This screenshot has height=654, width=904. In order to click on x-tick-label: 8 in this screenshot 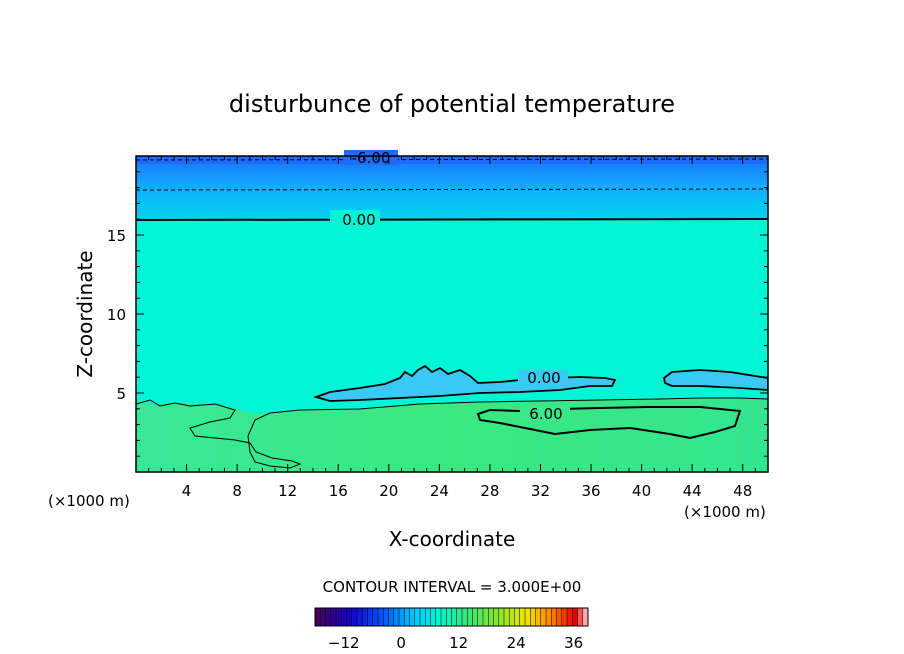, I will do `click(237, 491)`.